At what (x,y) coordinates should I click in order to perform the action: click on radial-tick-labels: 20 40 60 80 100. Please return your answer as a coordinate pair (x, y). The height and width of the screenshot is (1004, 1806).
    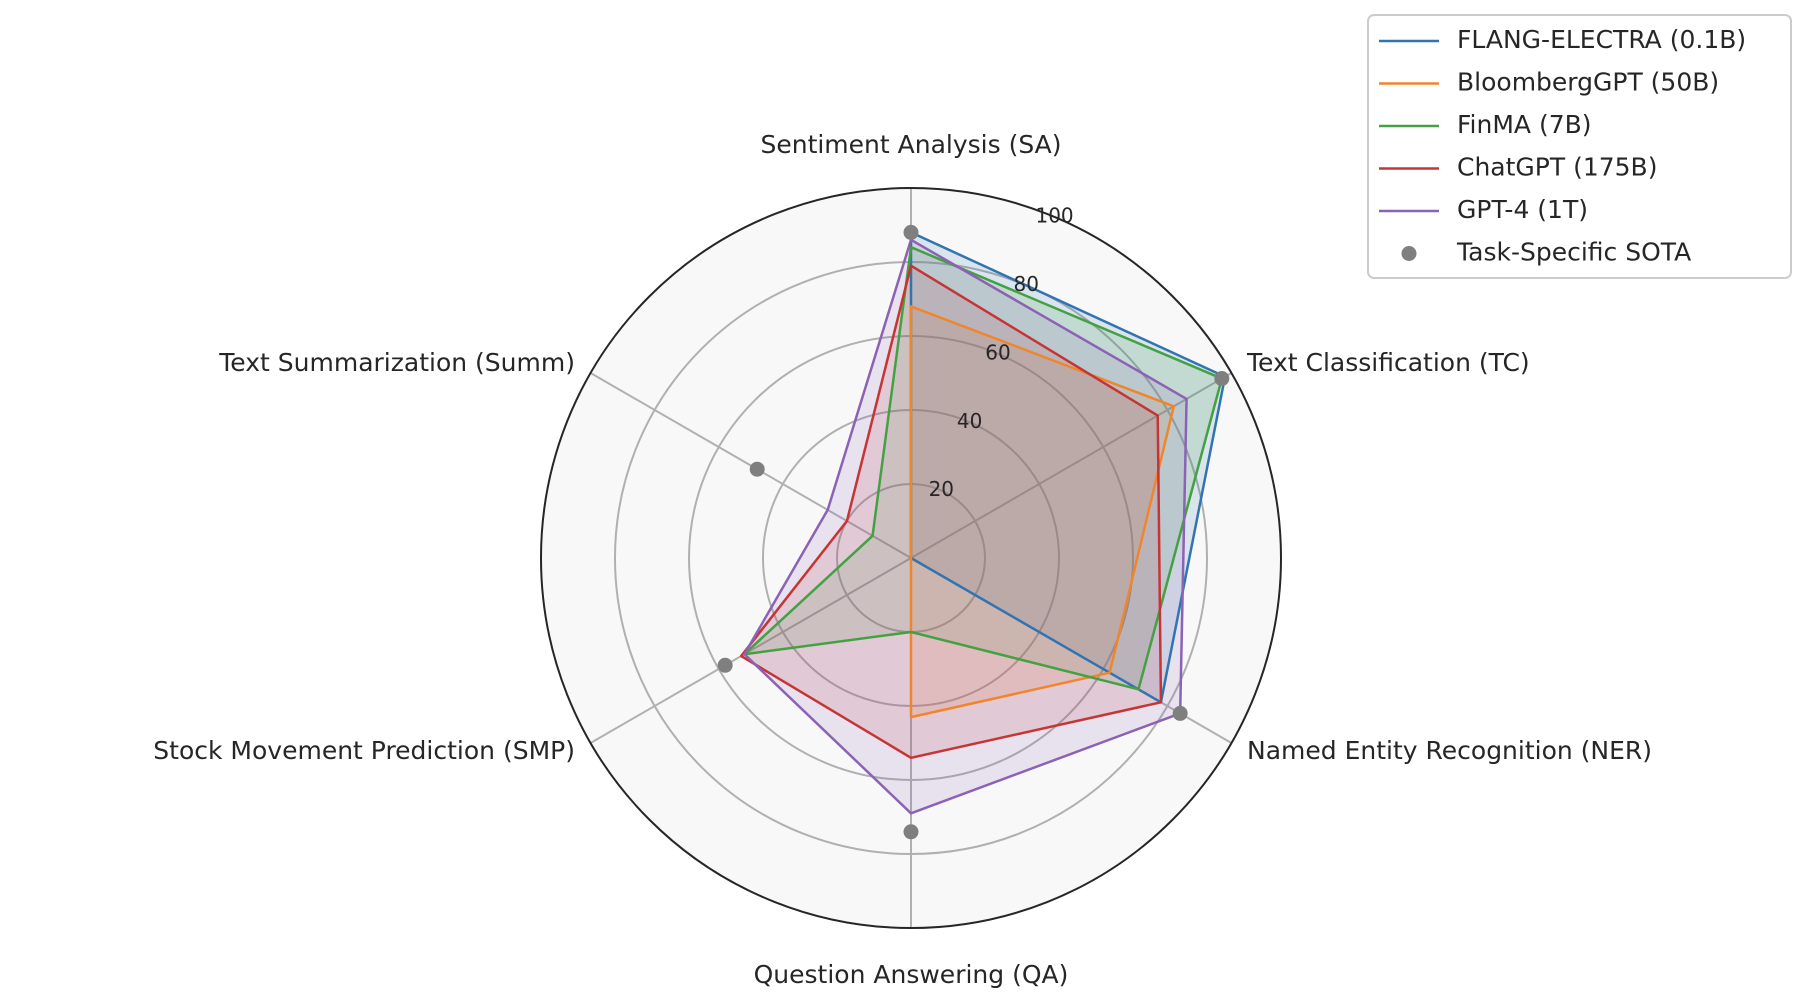
    Looking at the image, I should click on (1001, 352).